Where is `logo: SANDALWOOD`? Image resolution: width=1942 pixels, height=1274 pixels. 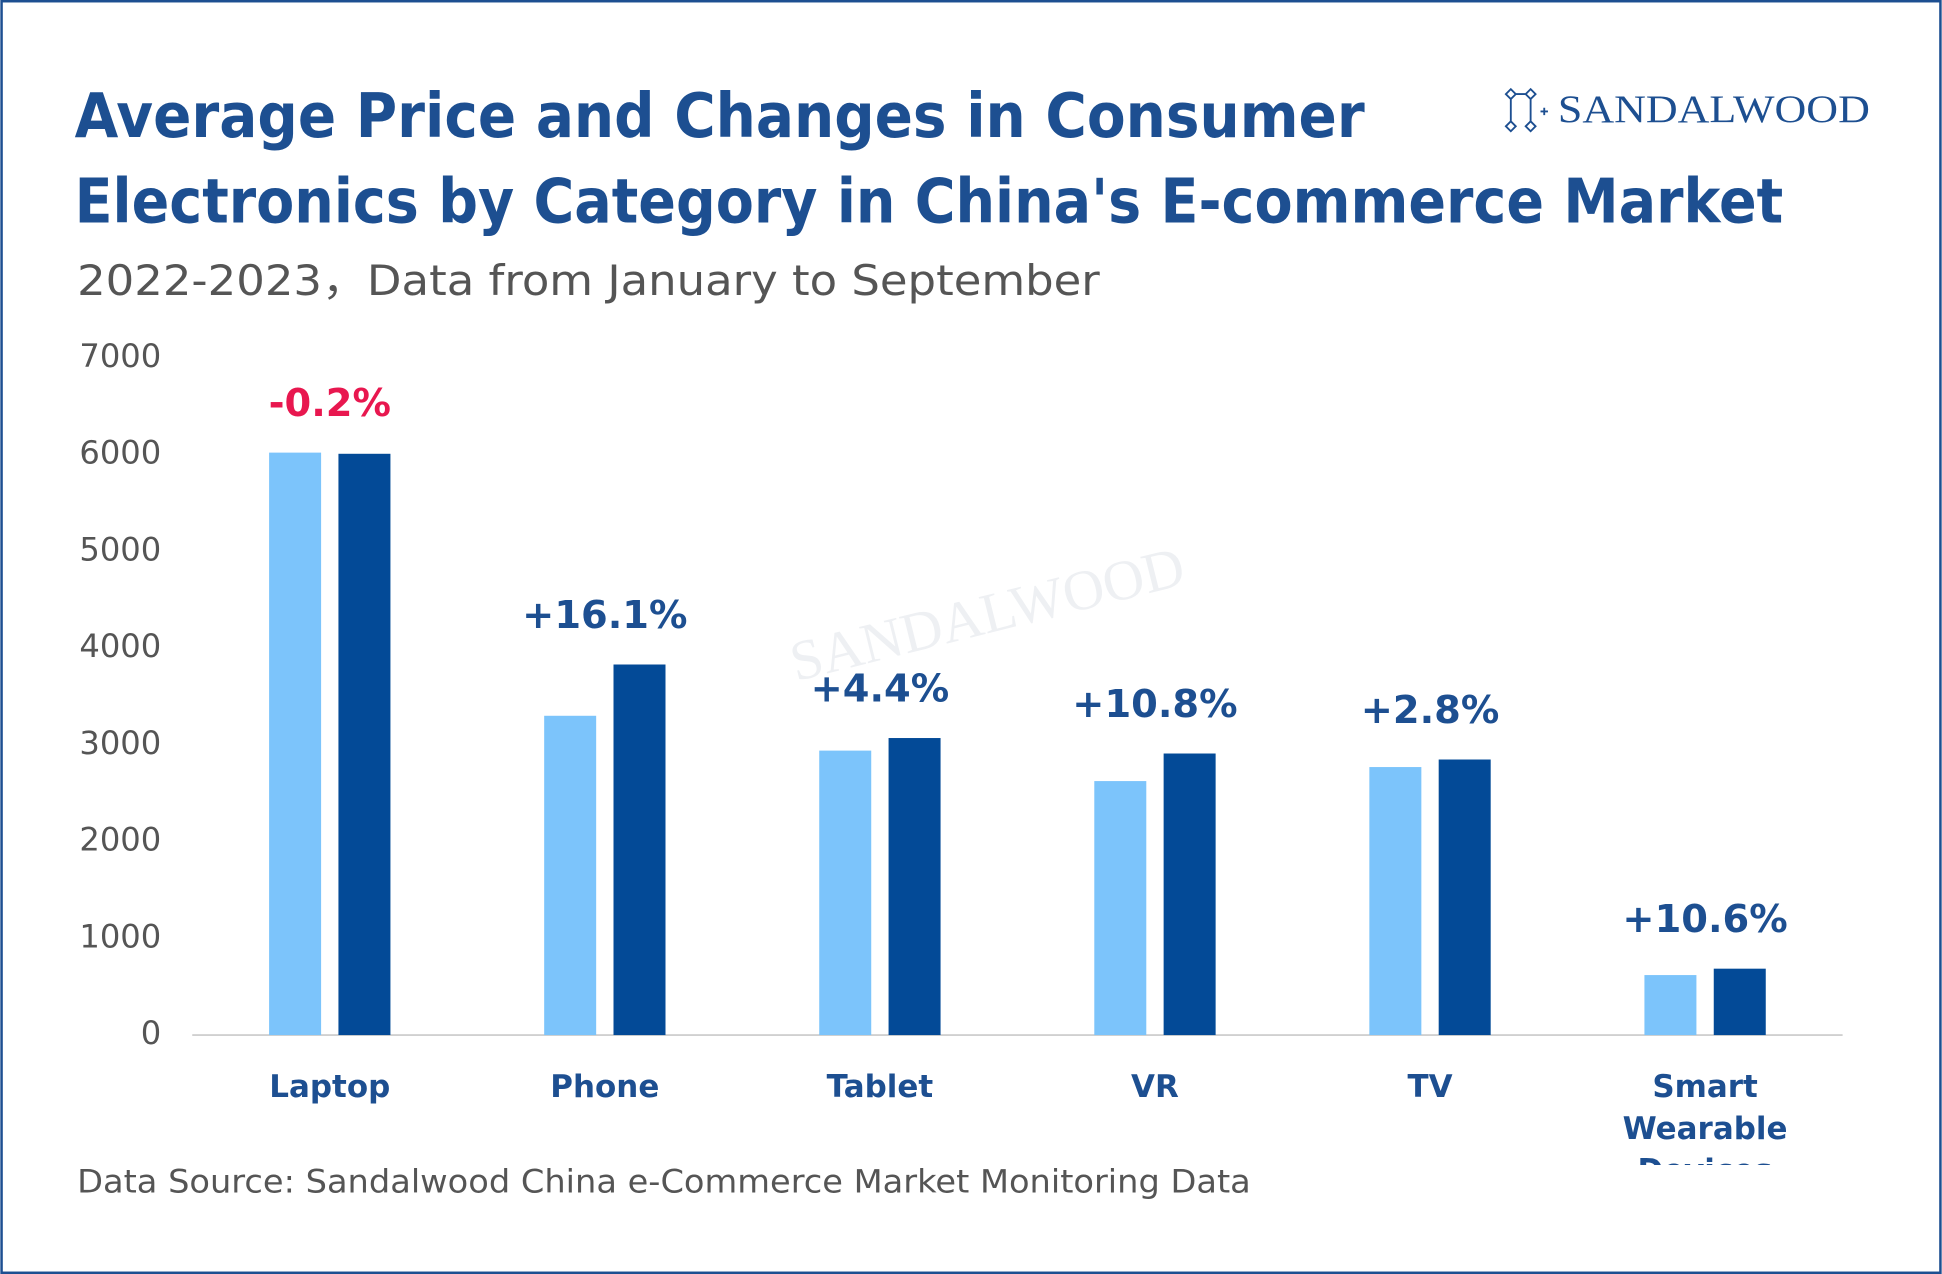 logo: SANDALWOOD is located at coordinates (1714, 109).